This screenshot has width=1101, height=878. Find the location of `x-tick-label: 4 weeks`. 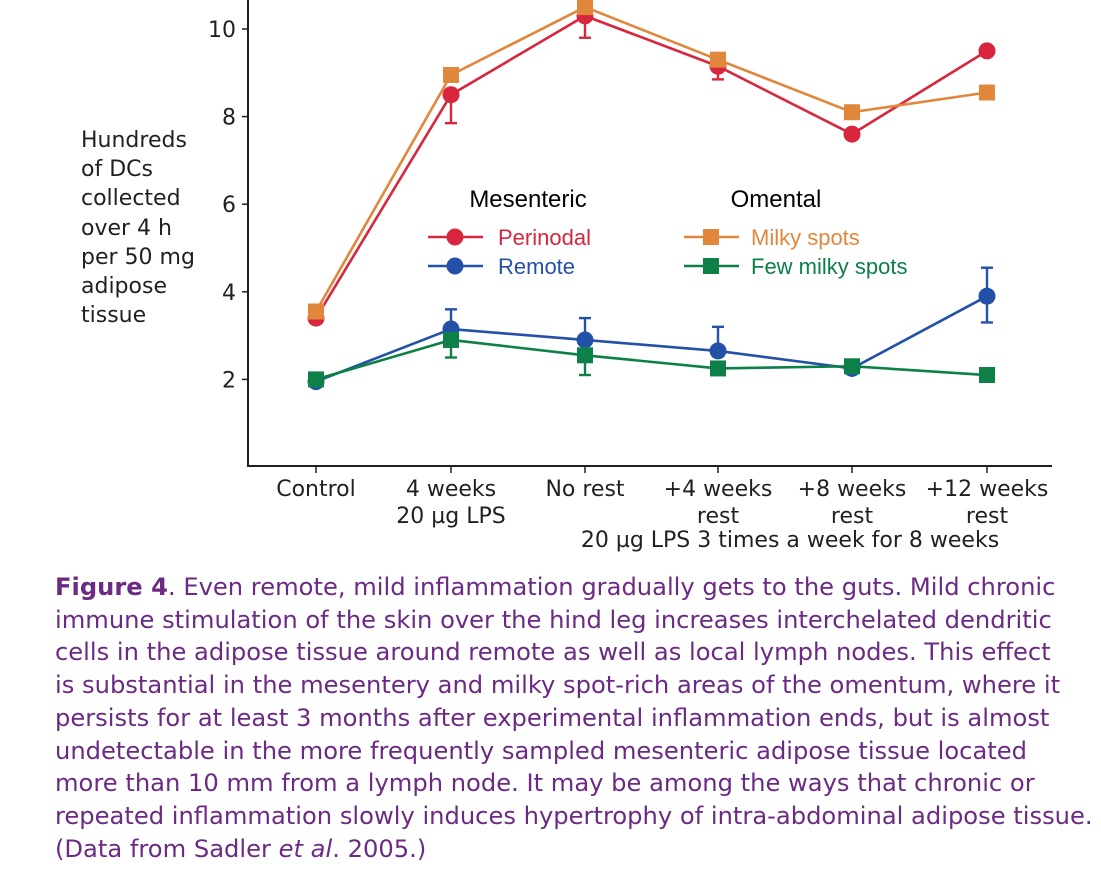

x-tick-label: 4 weeks is located at coordinates (451, 489).